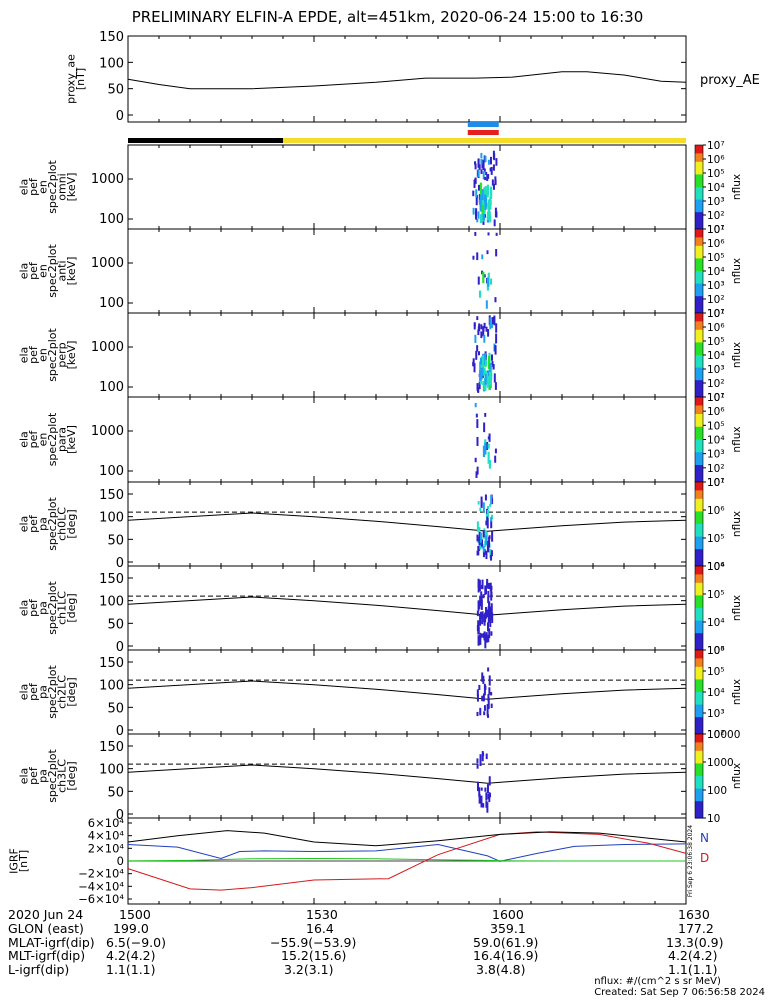 This screenshot has width=775, height=1000. Describe the element at coordinates (322, 914) in the screenshot. I see `footer-cell: 1530` at that location.